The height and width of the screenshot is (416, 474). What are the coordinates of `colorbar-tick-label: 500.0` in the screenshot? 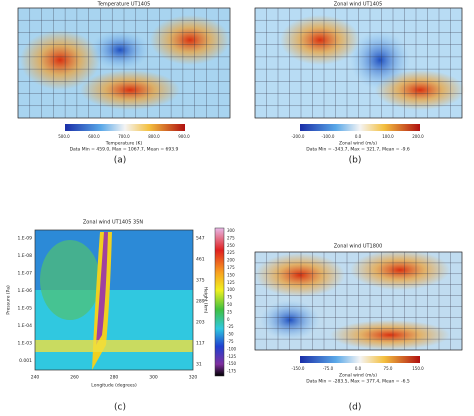 It's located at (64, 136).